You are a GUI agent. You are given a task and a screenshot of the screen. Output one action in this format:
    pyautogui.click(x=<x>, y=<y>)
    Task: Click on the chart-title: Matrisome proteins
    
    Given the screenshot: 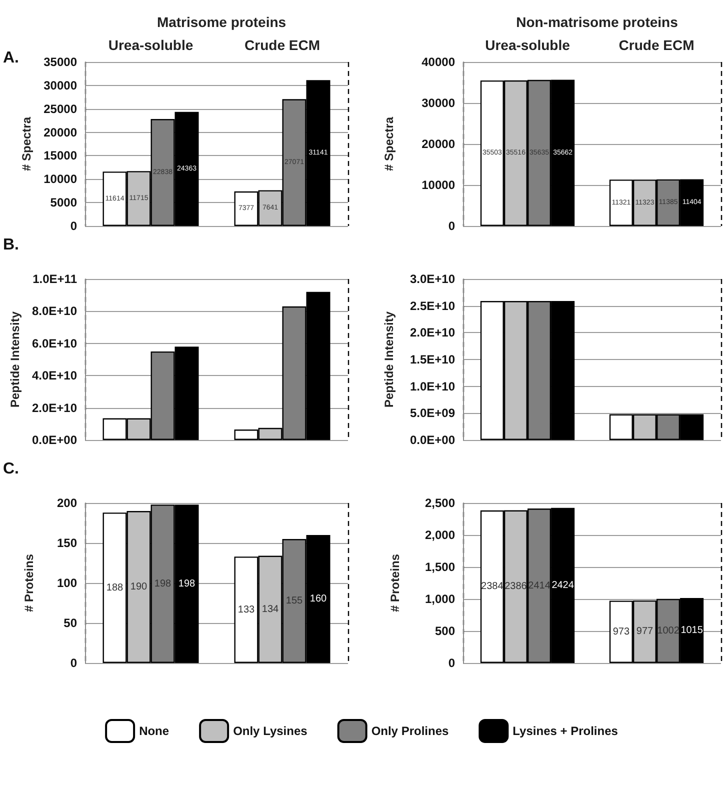 What is the action you would take?
    pyautogui.click(x=221, y=22)
    